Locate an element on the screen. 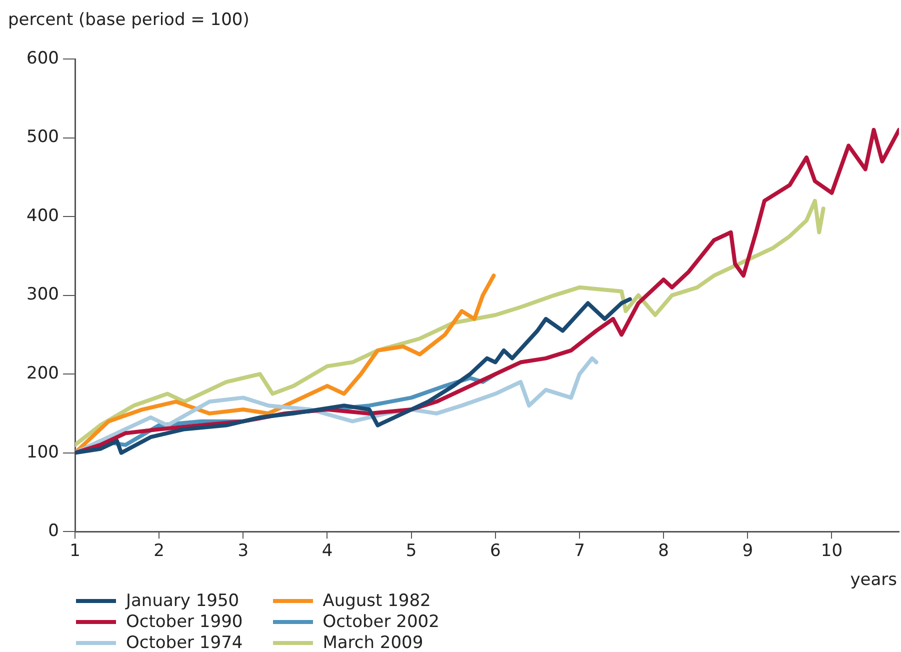 This screenshot has width=901, height=652. y-tick-label: 500 is located at coordinates (42, 137).